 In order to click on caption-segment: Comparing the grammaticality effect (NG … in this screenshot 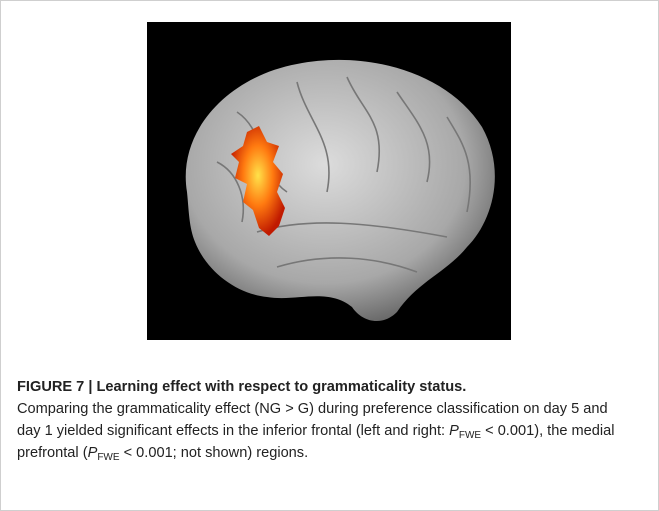, I will do `click(312, 420)`.